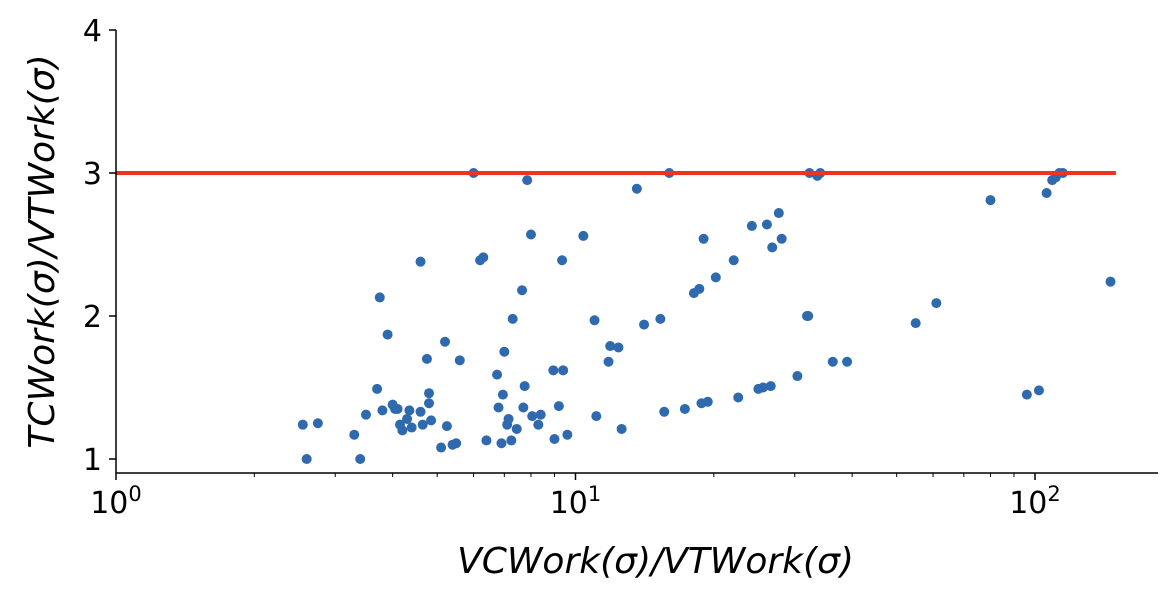 The height and width of the screenshot is (592, 1174). I want to click on x-axis-ticks: 10⁰ 10¹ 10², so click(575, 497).